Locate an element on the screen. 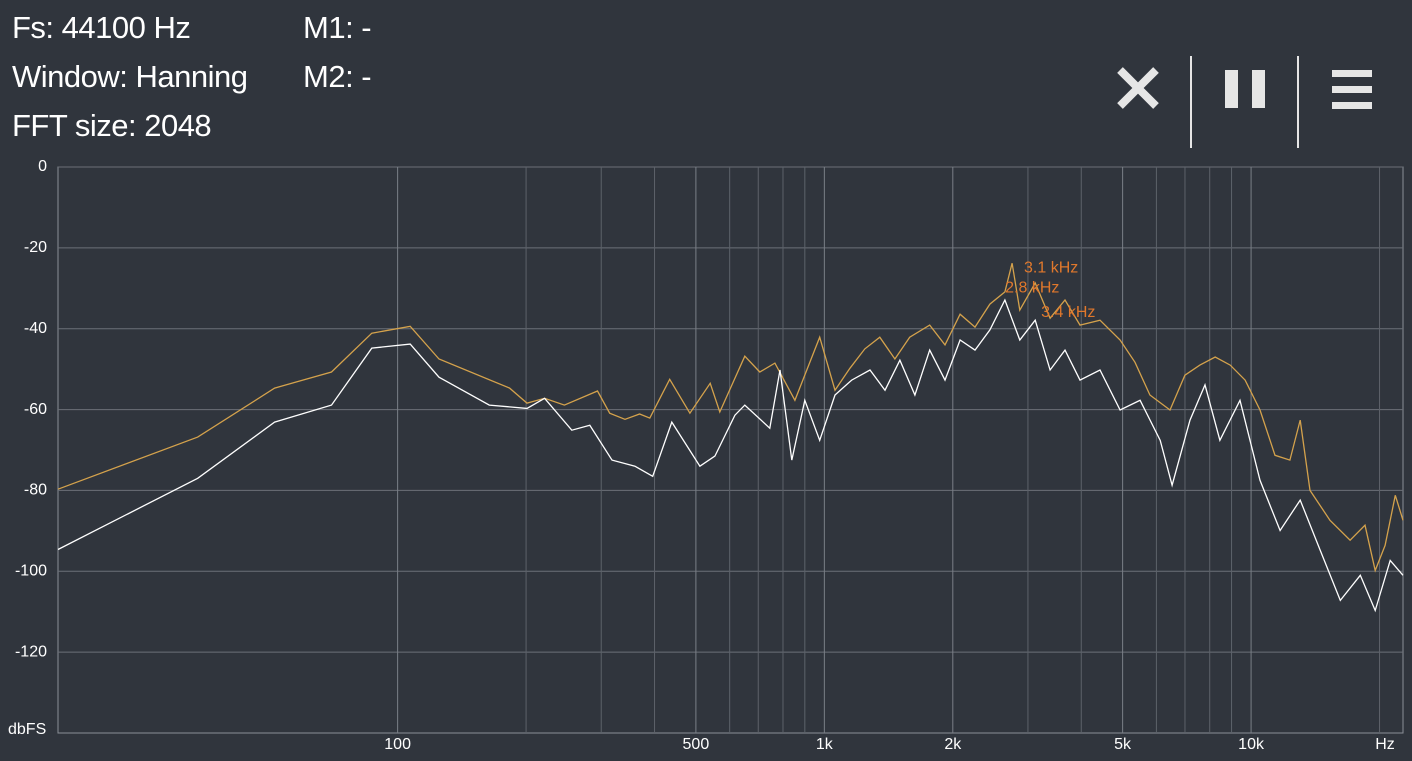 This screenshot has width=1412, height=761. toolbar is located at coordinates (1246, 102).